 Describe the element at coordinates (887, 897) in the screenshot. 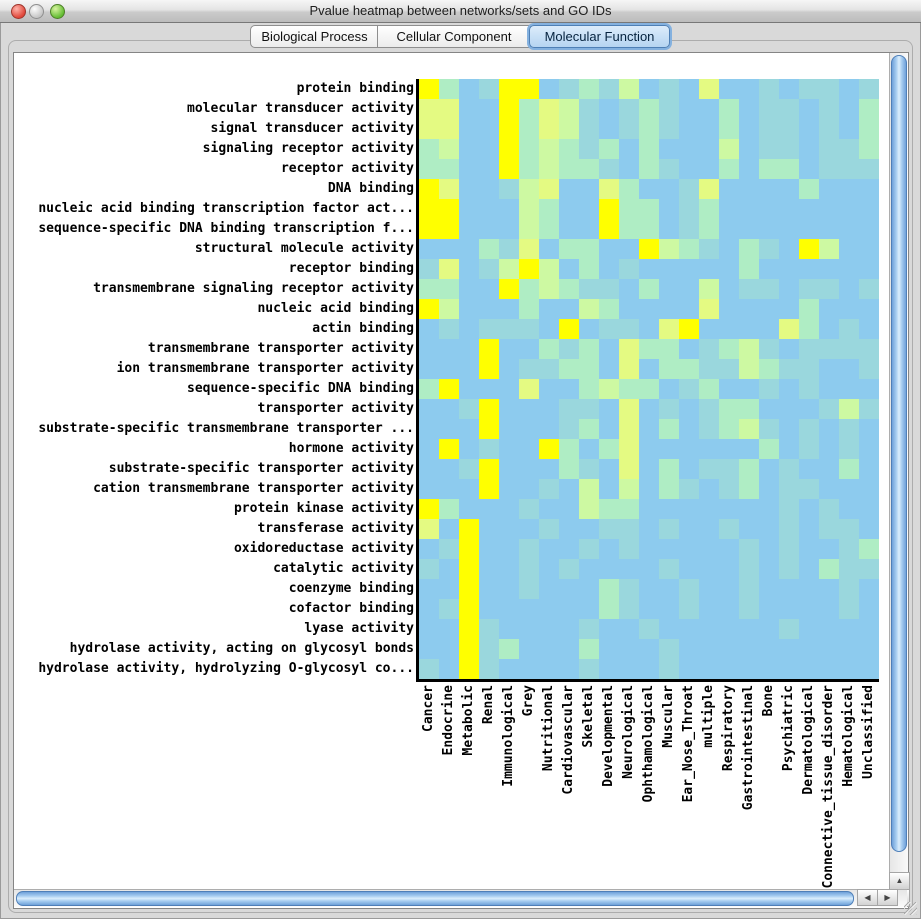

I see `scroll-right-button: ▶` at that location.